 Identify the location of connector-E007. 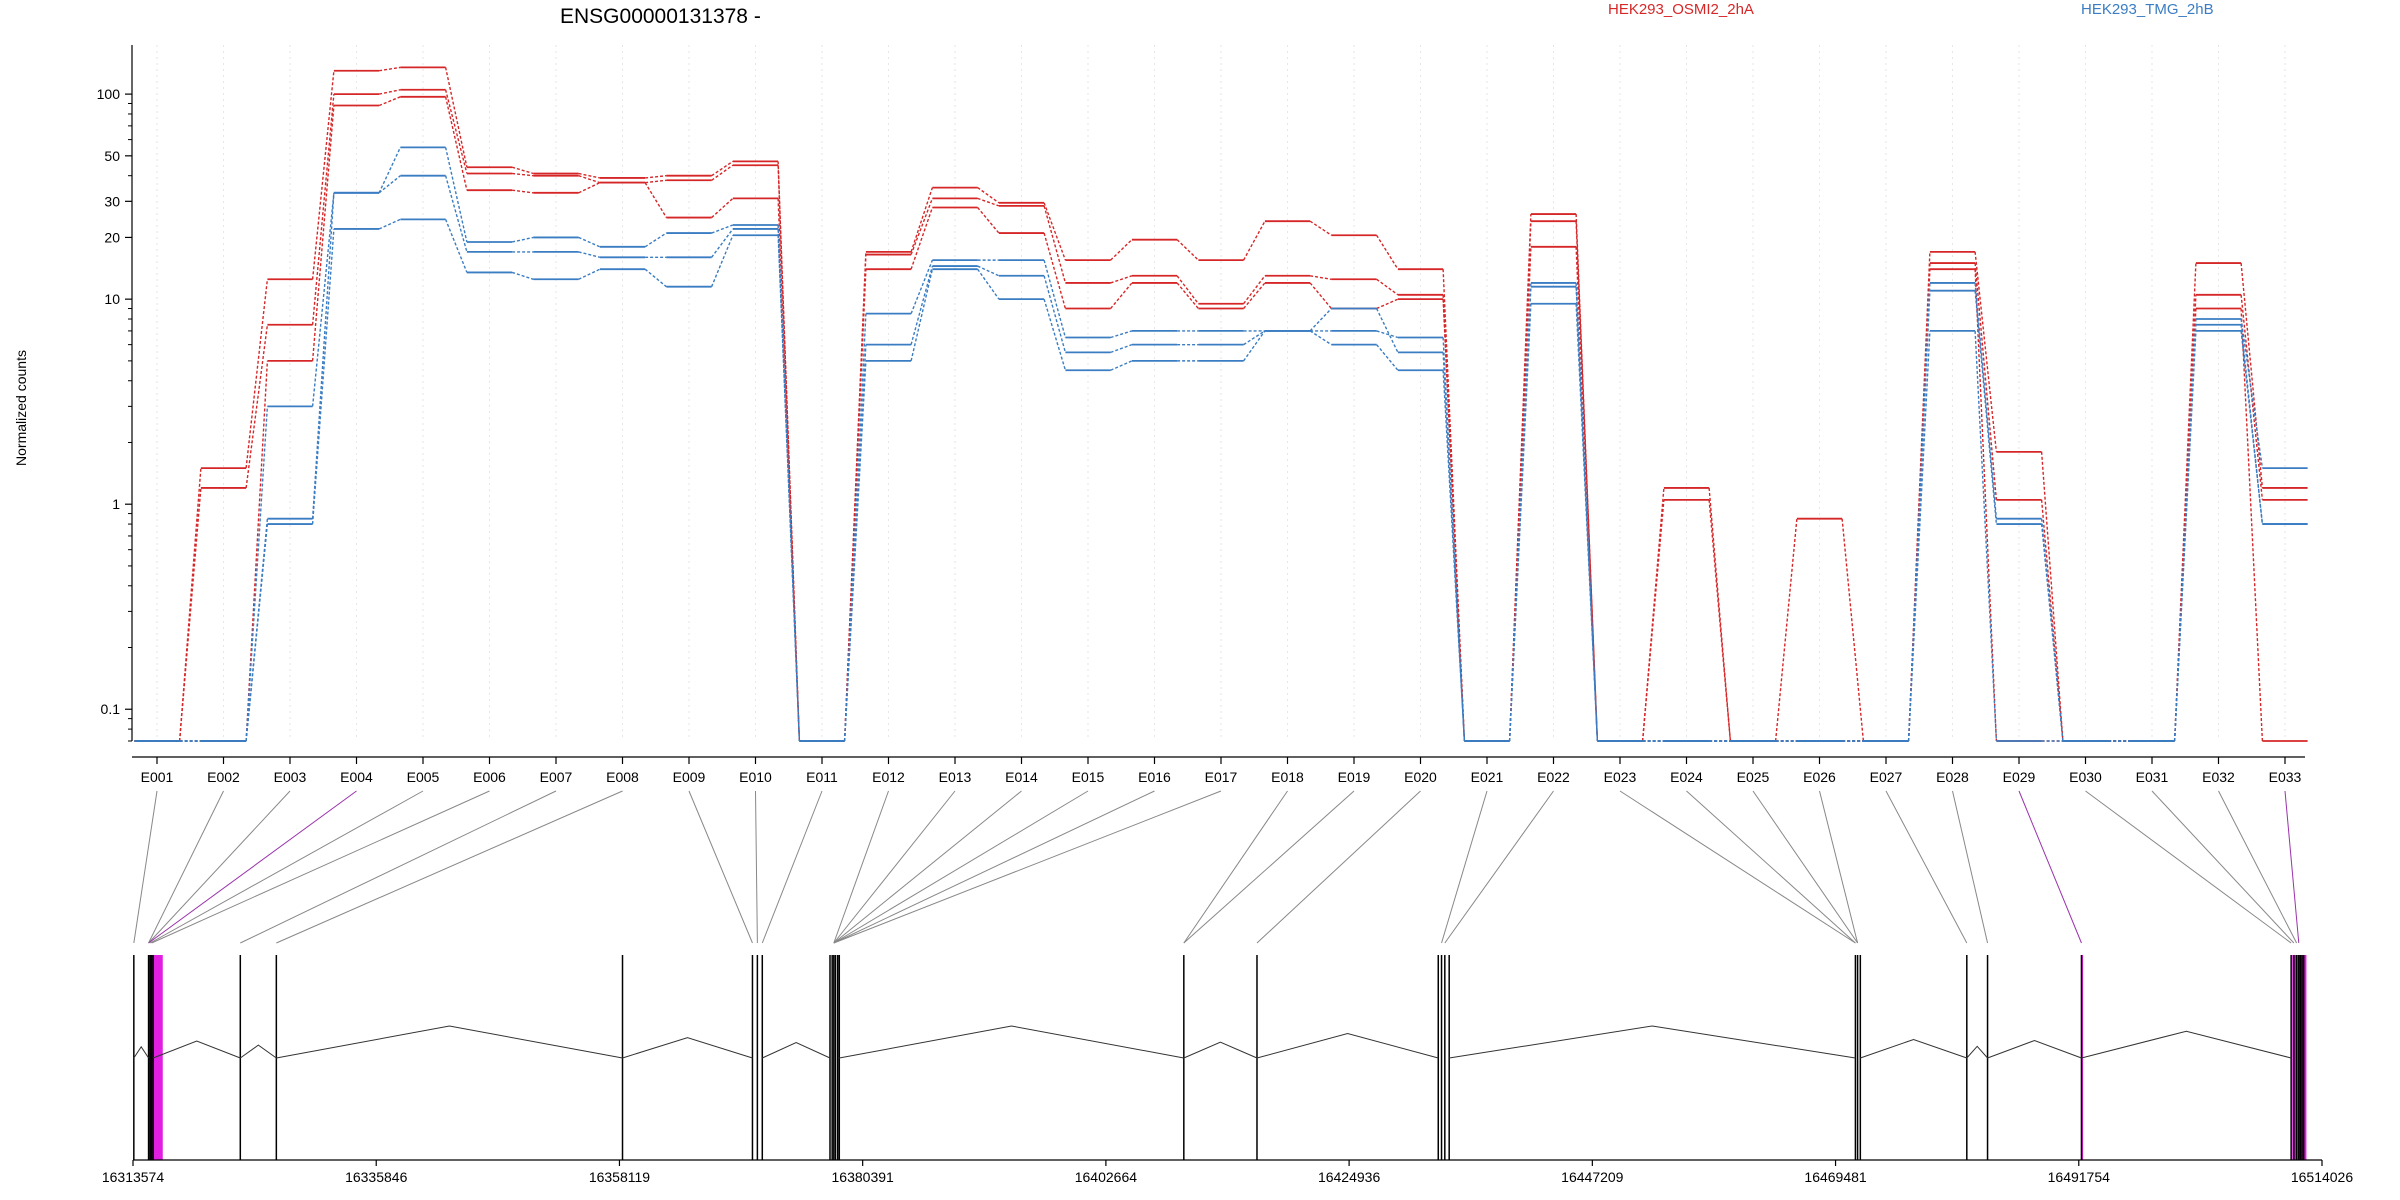
(398, 867).